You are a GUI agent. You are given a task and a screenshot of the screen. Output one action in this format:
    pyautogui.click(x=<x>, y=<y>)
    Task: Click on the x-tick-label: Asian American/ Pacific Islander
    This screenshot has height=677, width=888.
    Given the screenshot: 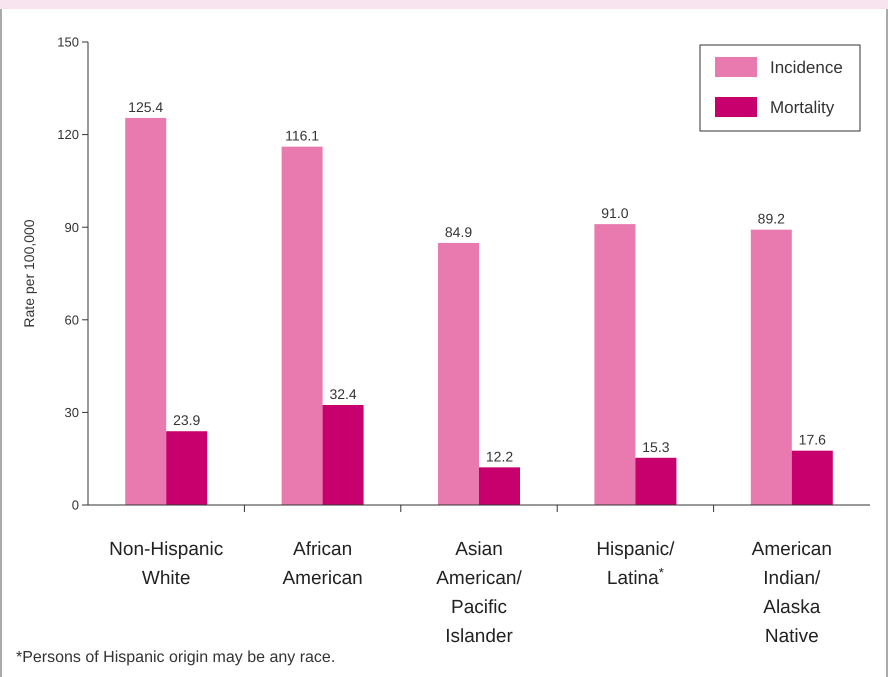 What is the action you would take?
    pyautogui.click(x=479, y=593)
    